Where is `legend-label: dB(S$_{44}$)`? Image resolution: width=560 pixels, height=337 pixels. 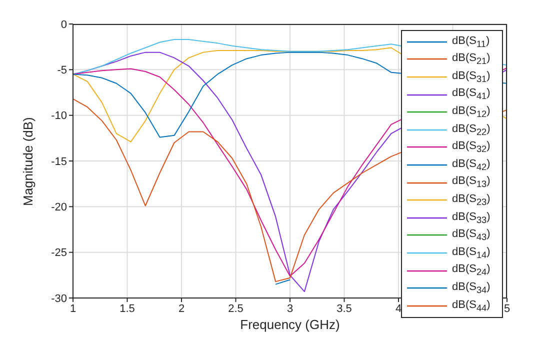
legend-label: dB(S$_{44}$) is located at coordinates (471, 305).